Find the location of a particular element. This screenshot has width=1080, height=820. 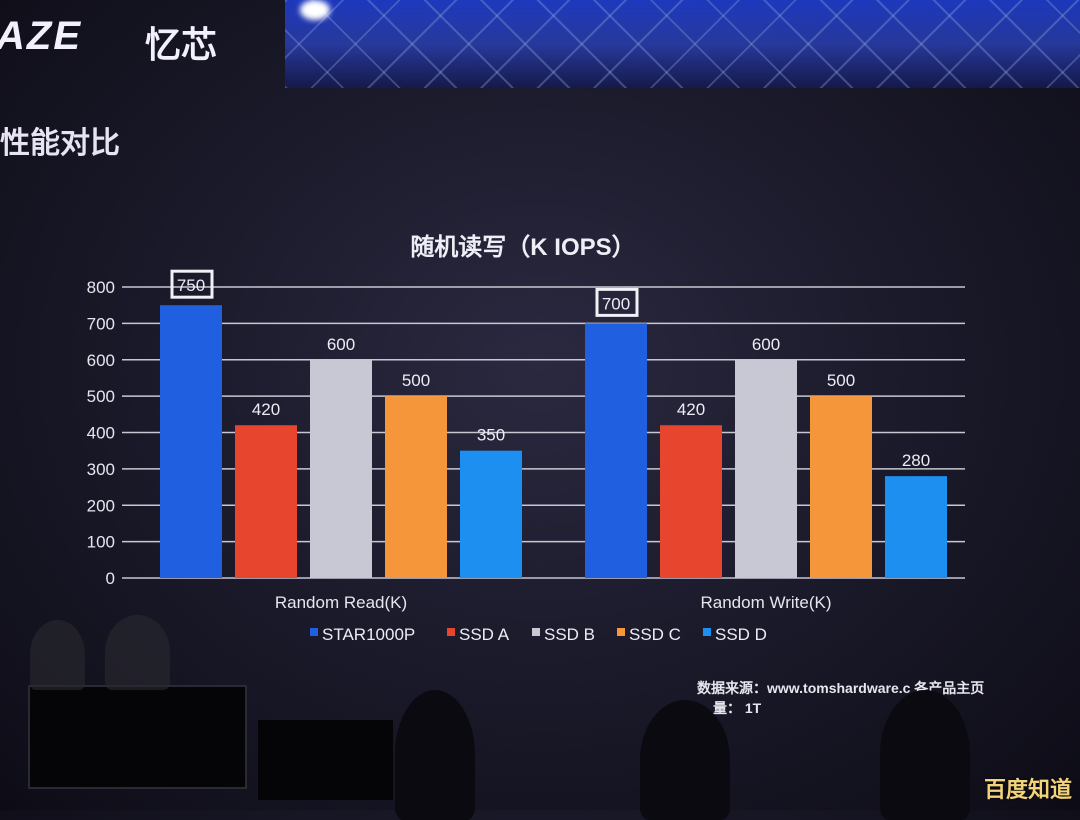

legend-label: STAR1000P is located at coordinates (368, 634).